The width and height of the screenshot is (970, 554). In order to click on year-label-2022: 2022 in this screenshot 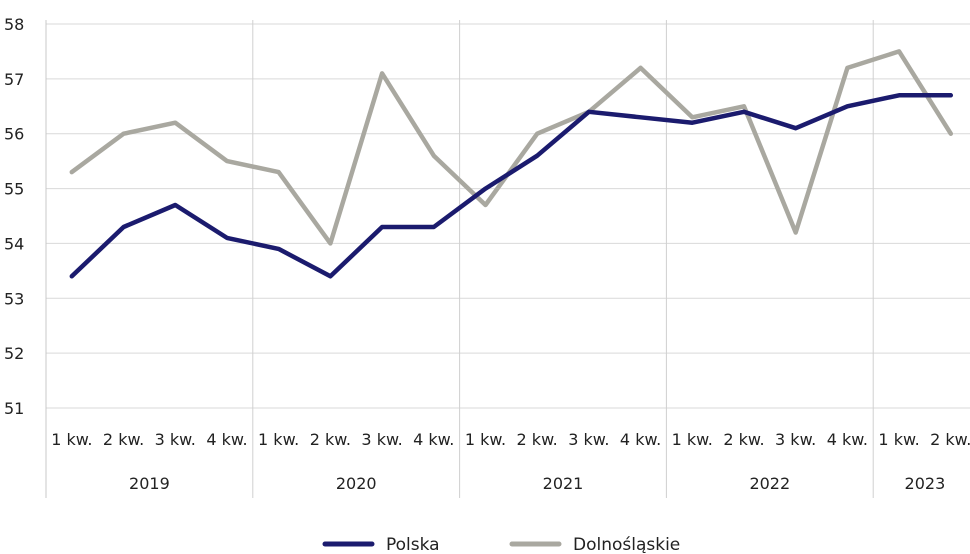, I will do `click(769, 483)`.